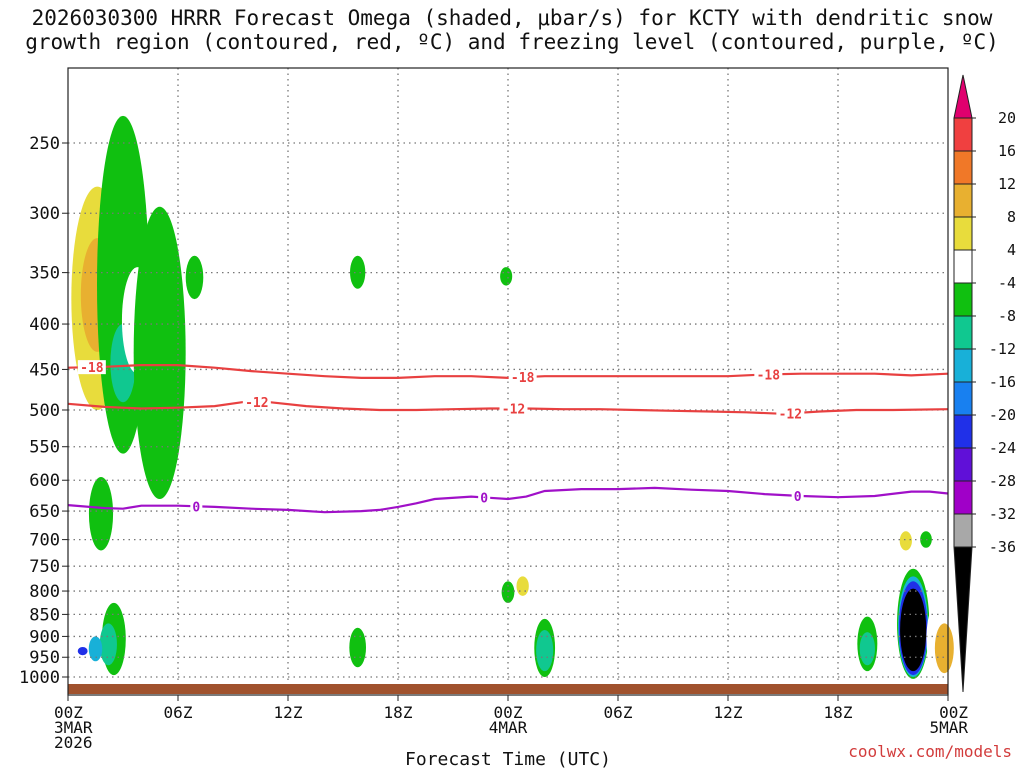 This screenshot has width=1024, height=768. Describe the element at coordinates (39, 678) in the screenshot. I see `y-tick-label-1000: 1000` at that location.